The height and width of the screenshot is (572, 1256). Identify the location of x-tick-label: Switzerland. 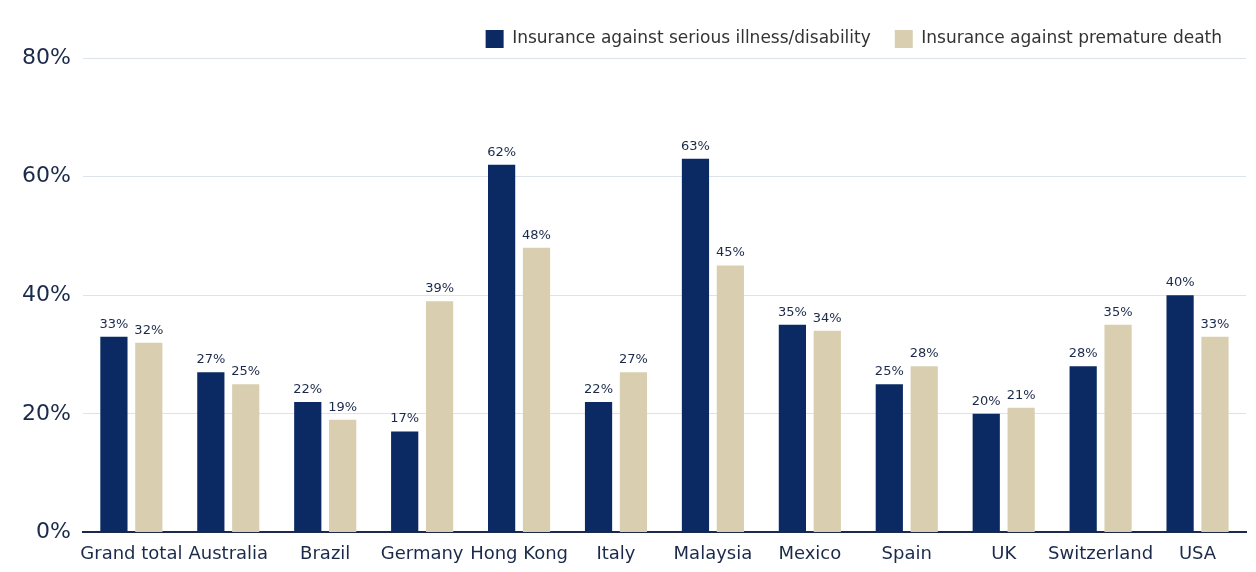
(1101, 552).